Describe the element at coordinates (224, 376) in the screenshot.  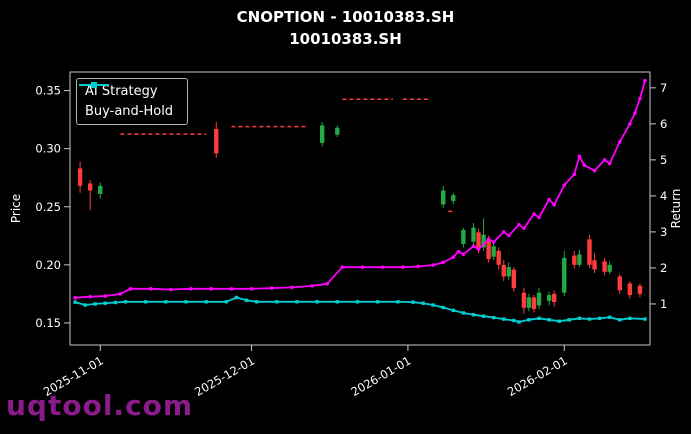
I see `date-tick-label: 2025-12-01` at that location.